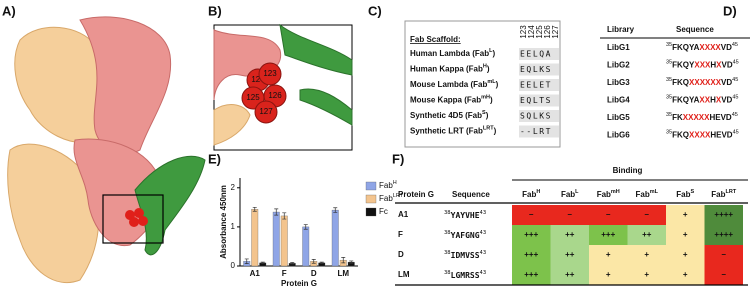 Image resolution: width=750 pixels, height=294 pixels. I want to click on panel-label: D), so click(730, 10).